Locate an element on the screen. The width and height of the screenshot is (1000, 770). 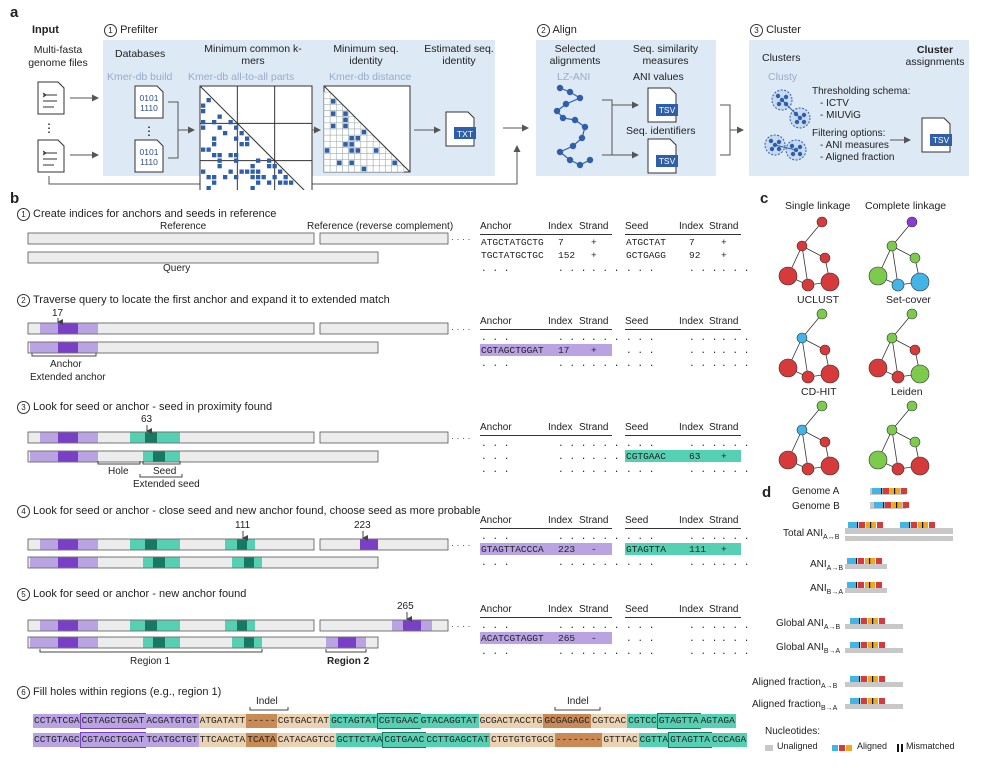
mismatched-legend: Mismatched is located at coordinates (930, 746).